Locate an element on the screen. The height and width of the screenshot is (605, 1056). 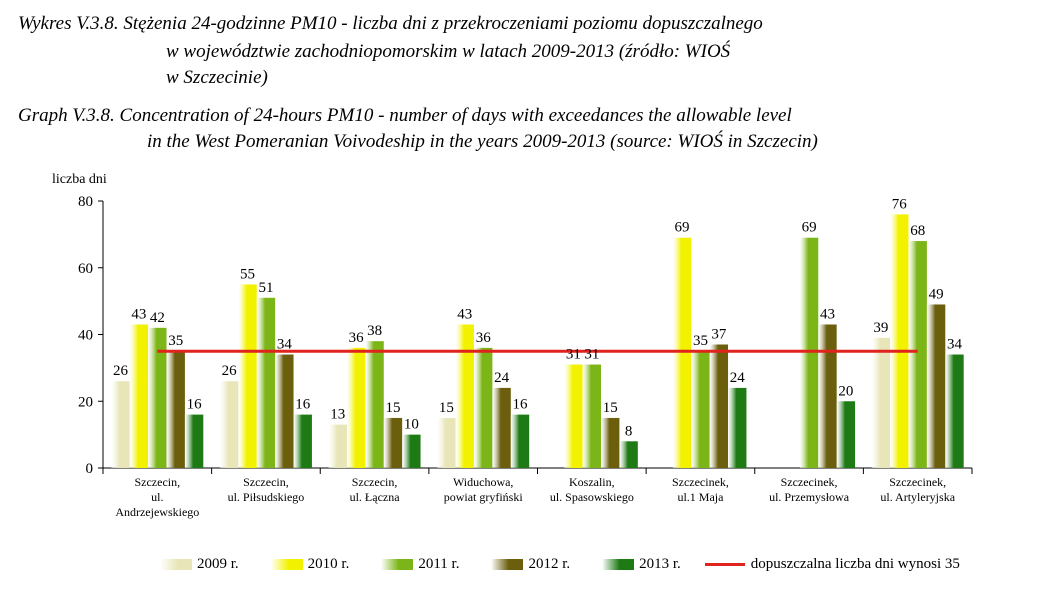
caption-pl-line3: w Szczecinie) is located at coordinates (217, 77).